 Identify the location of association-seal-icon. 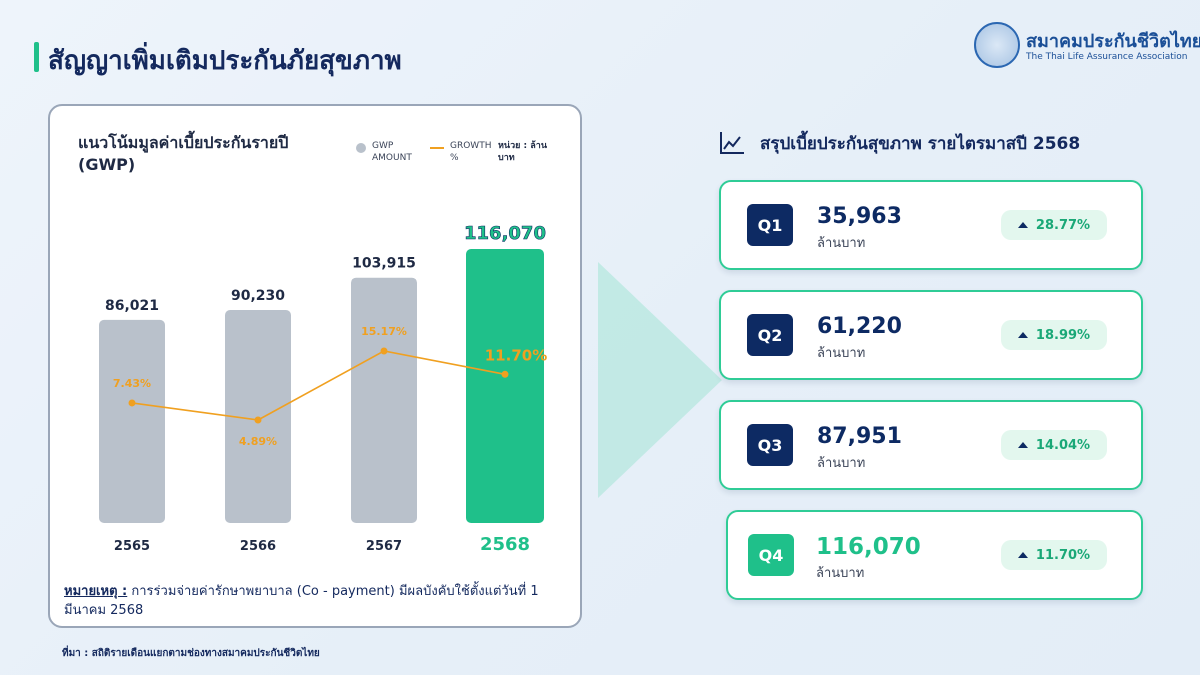
(997, 45).